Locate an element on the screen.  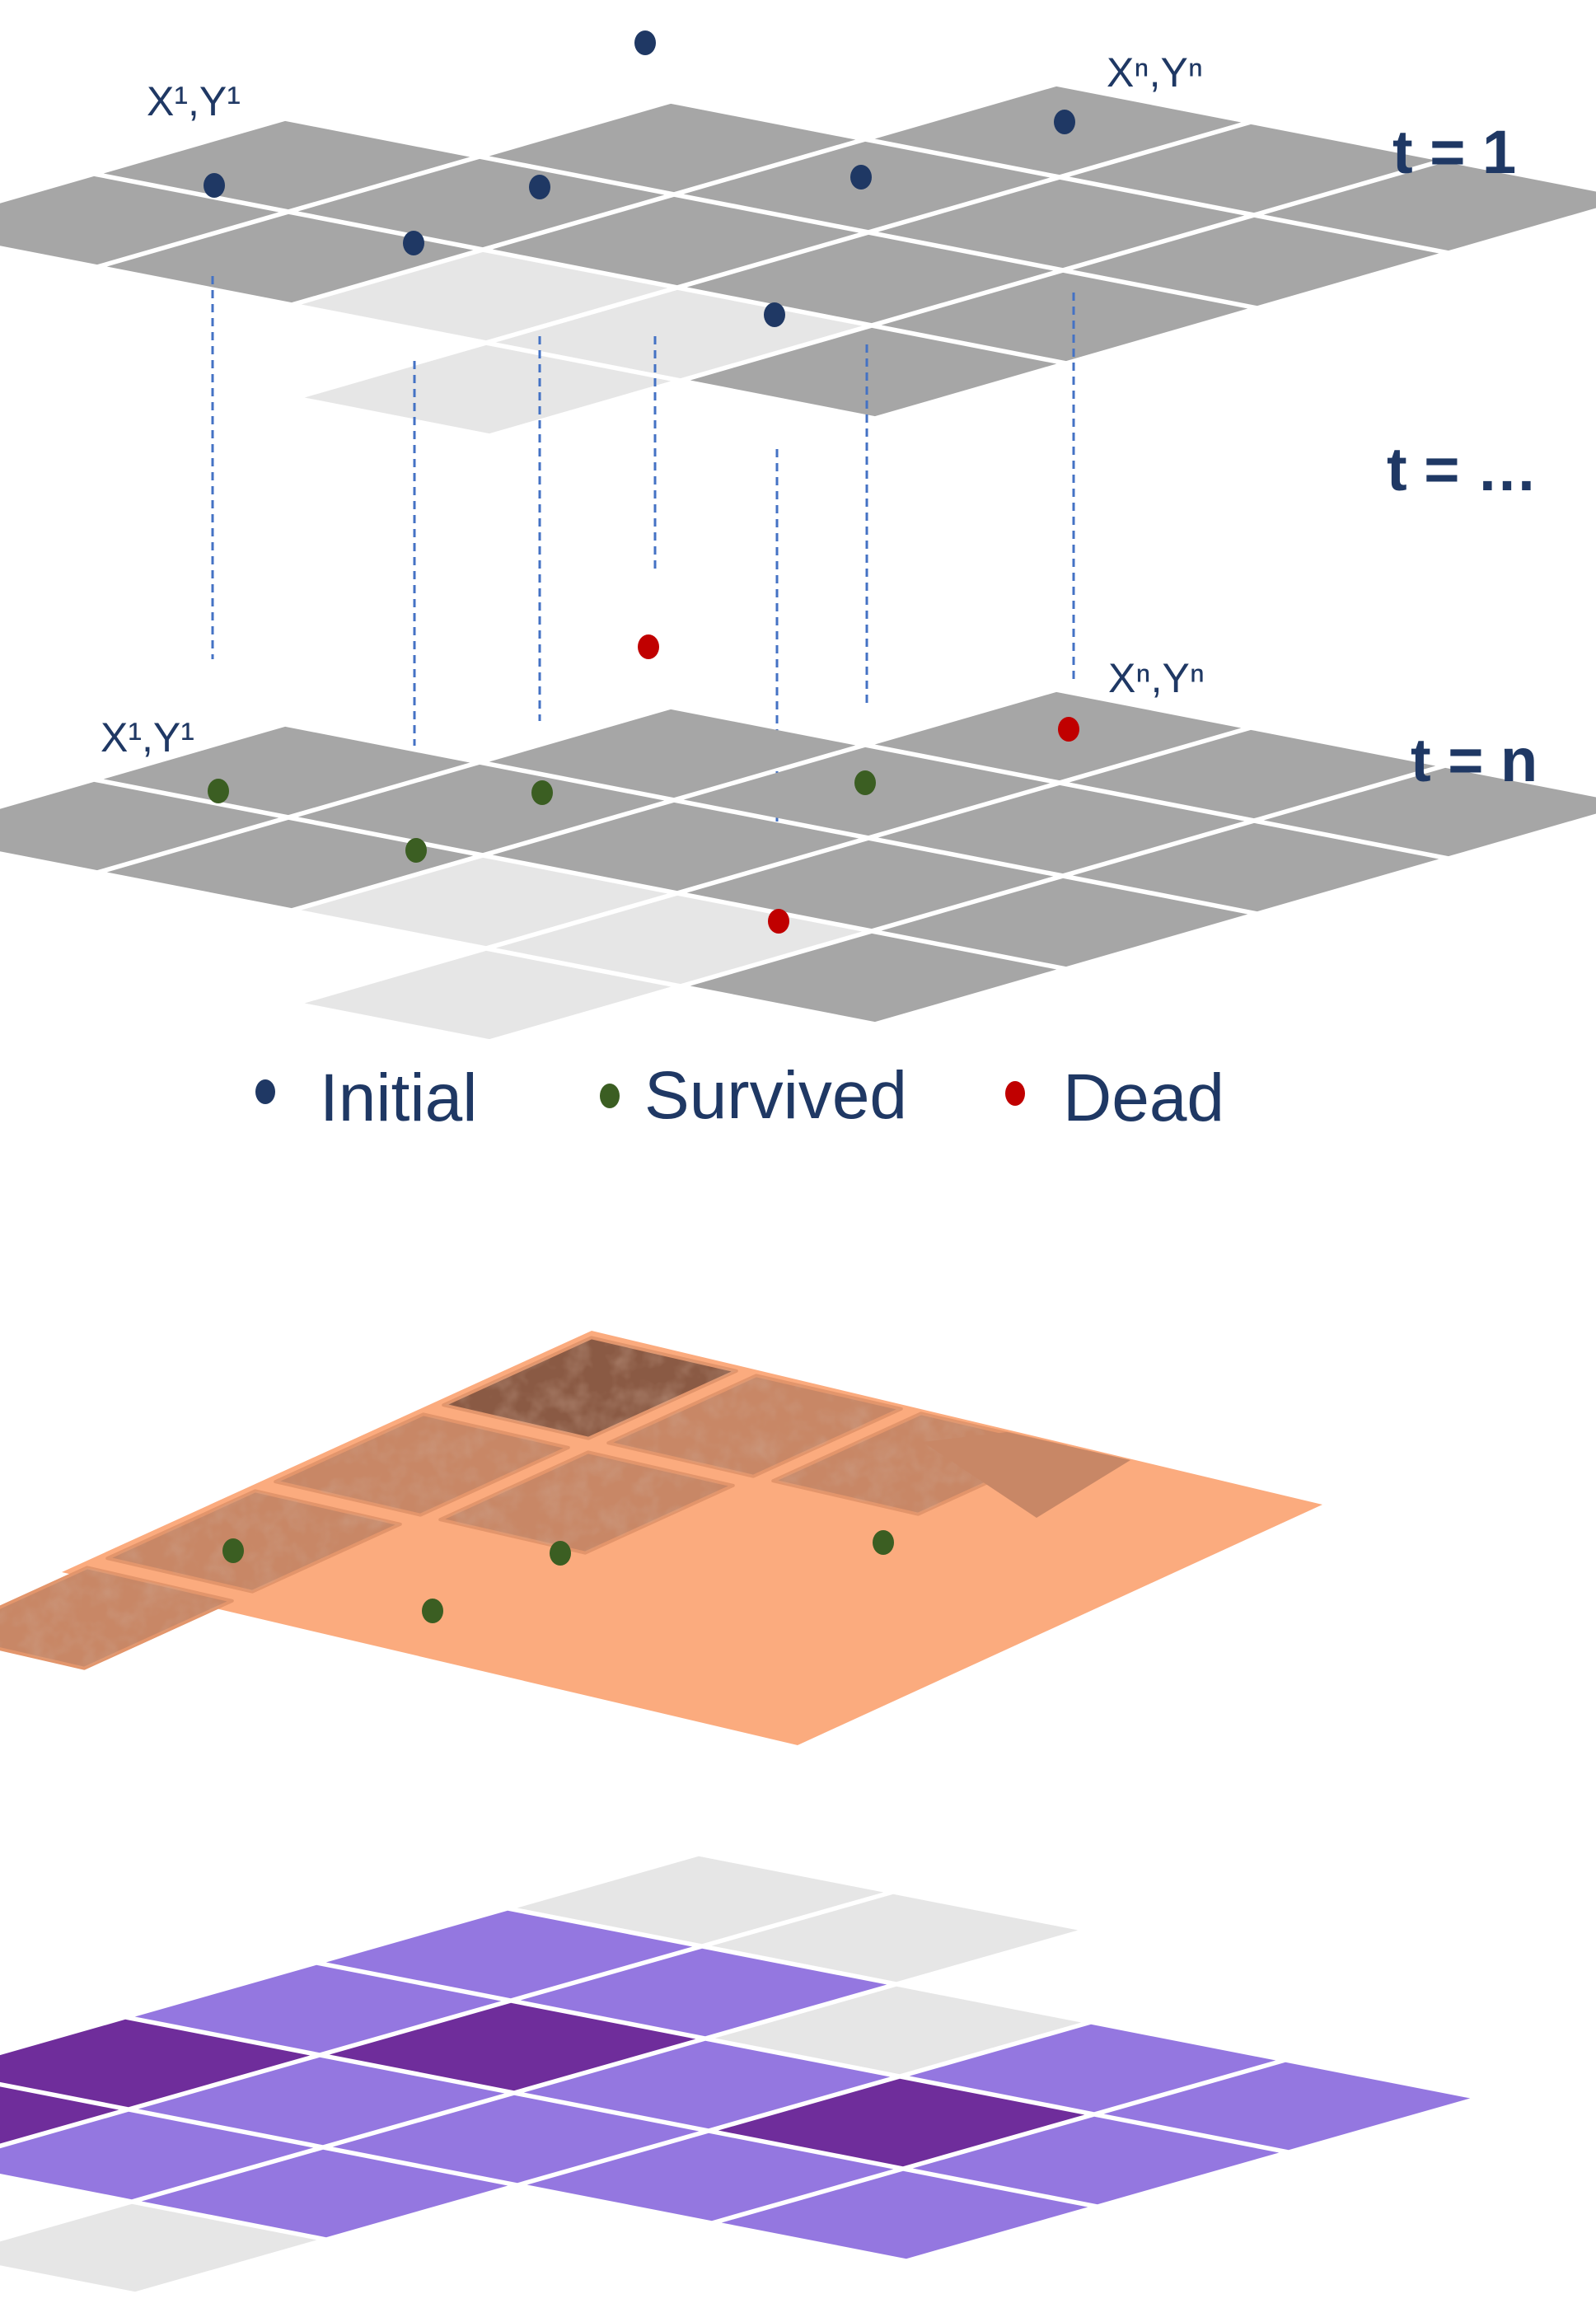
time-labels: t = 1 t = … t = n is located at coordinates (1462, 456).